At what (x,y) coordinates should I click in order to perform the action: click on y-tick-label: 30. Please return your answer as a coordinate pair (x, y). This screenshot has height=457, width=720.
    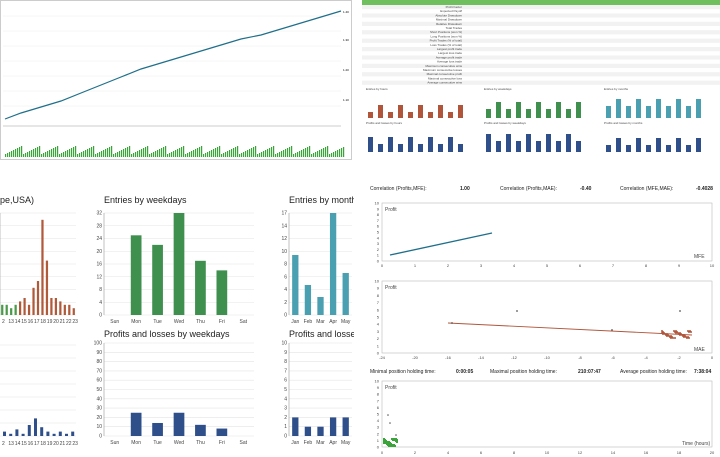
    Looking at the image, I should click on (99, 409).